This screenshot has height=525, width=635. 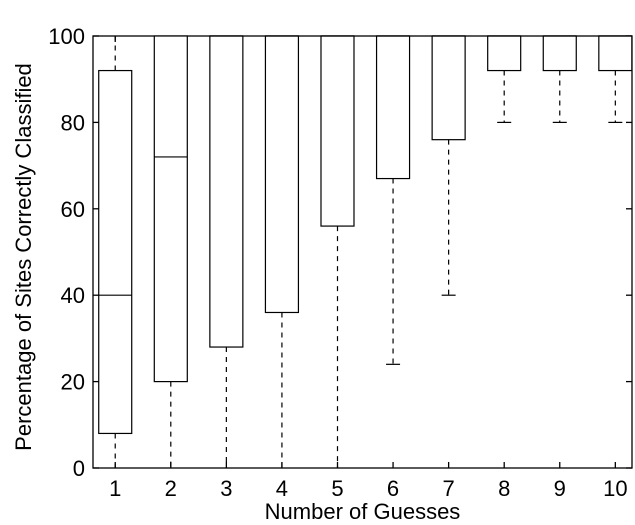 I want to click on x-axis-label: Number of Guesses, so click(x=363, y=511).